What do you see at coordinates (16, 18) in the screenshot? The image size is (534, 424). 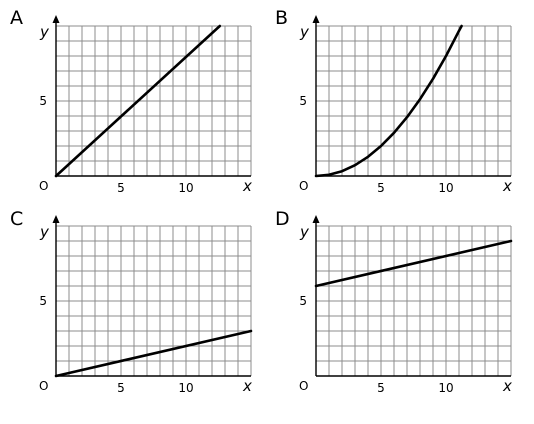 I see `panel-label: A` at bounding box center [16, 18].